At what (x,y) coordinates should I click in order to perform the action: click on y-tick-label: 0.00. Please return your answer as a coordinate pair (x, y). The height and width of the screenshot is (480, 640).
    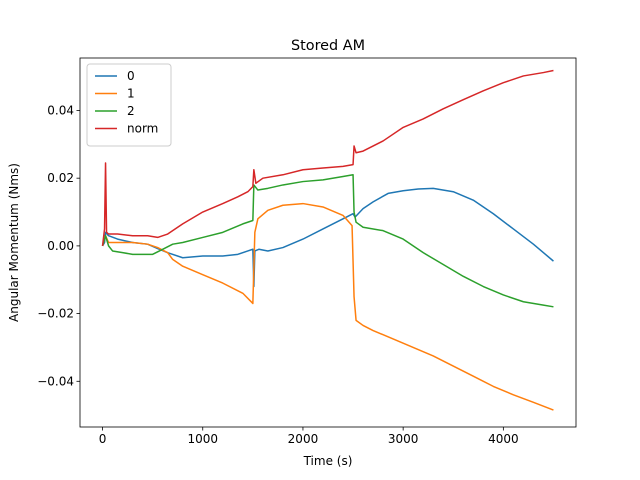
    Looking at the image, I should click on (60, 246).